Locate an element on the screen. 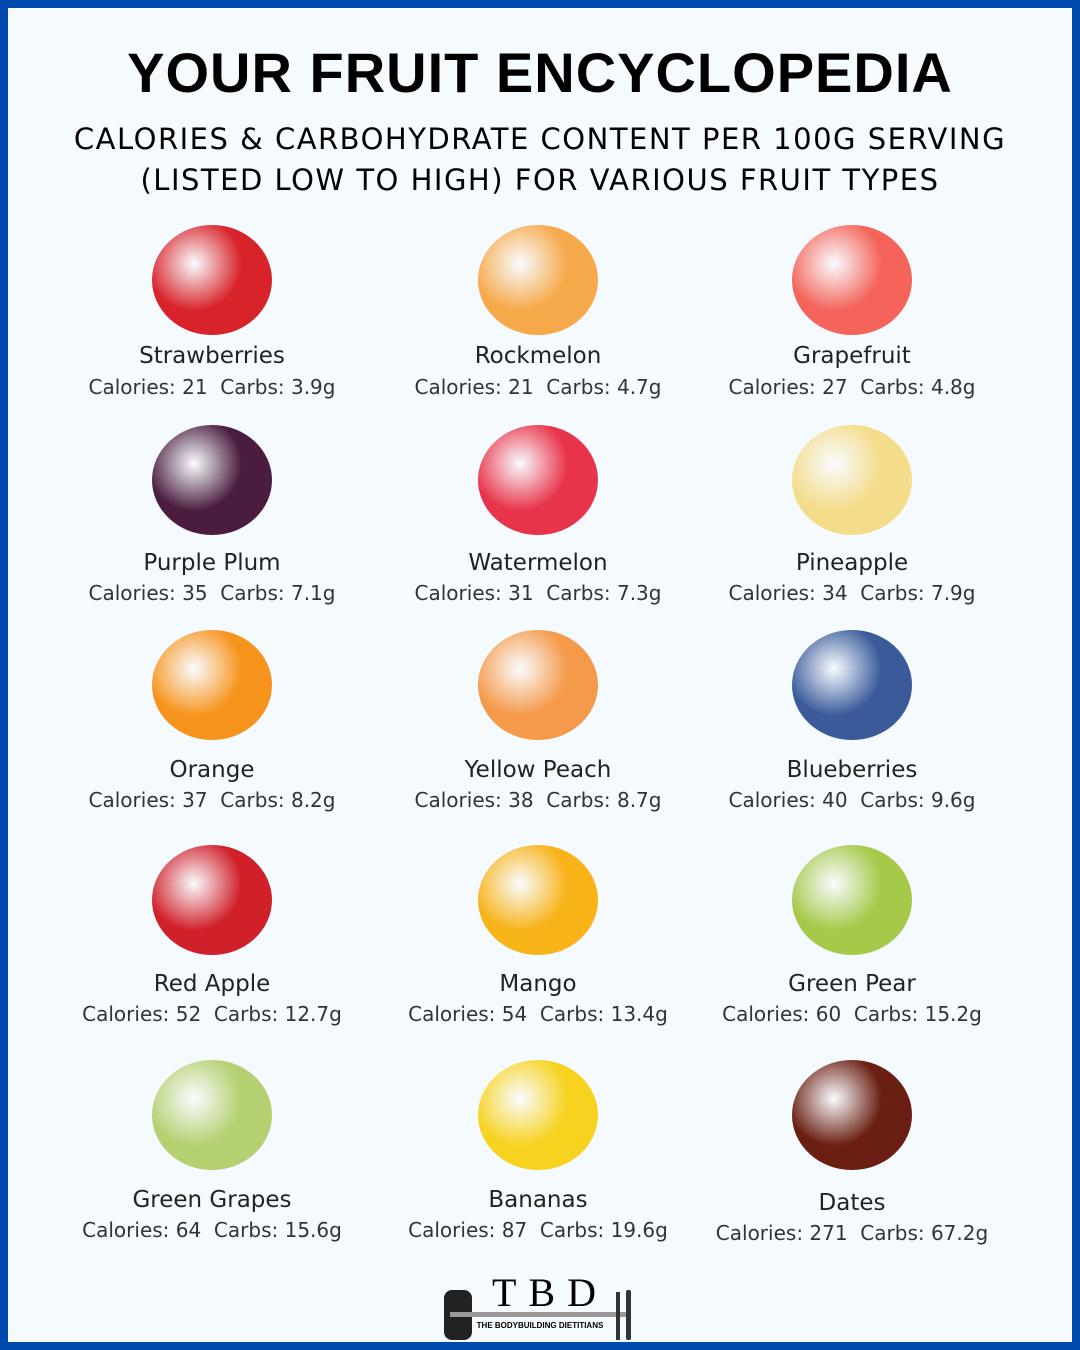 The height and width of the screenshot is (1350, 1080). fruit-name: Green Pear is located at coordinates (852, 984).